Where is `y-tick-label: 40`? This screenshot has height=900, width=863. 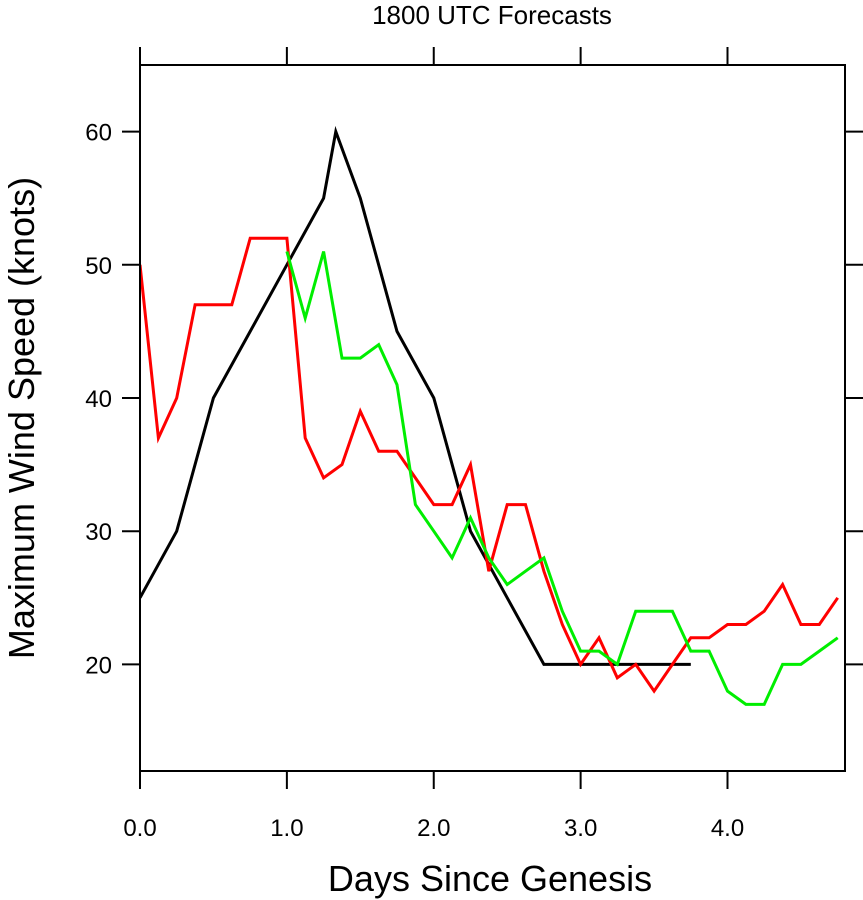 y-tick-label: 40 is located at coordinates (98, 399).